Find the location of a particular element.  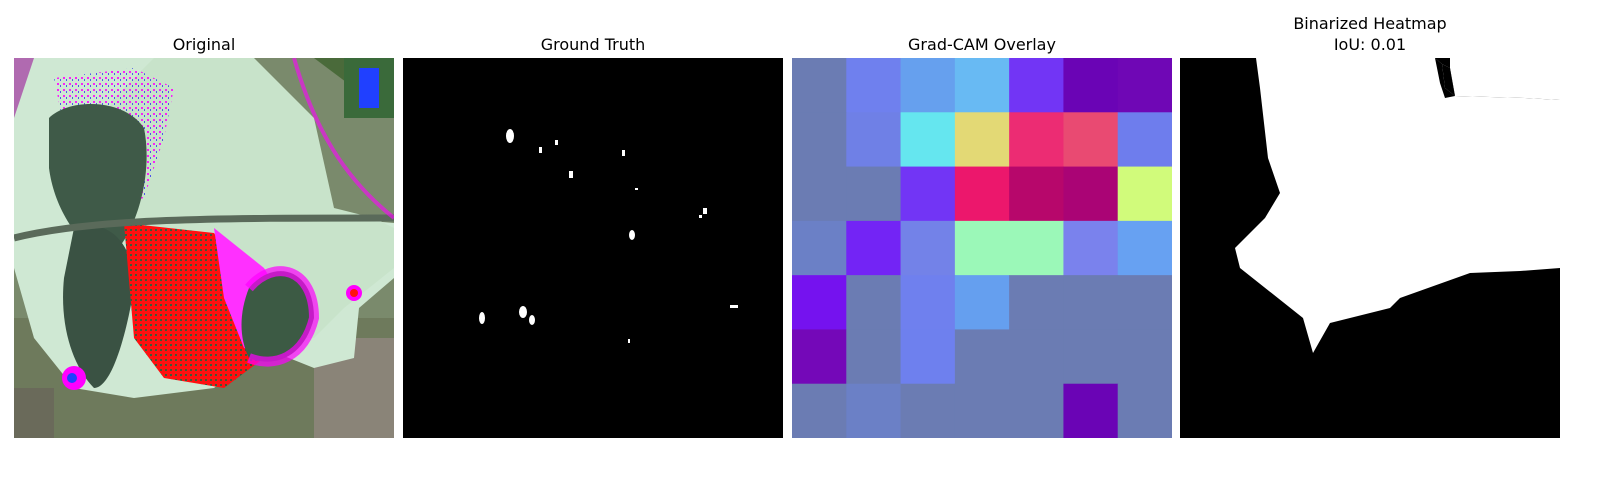

iou-label: IoU: 0.01 is located at coordinates (1370, 44).